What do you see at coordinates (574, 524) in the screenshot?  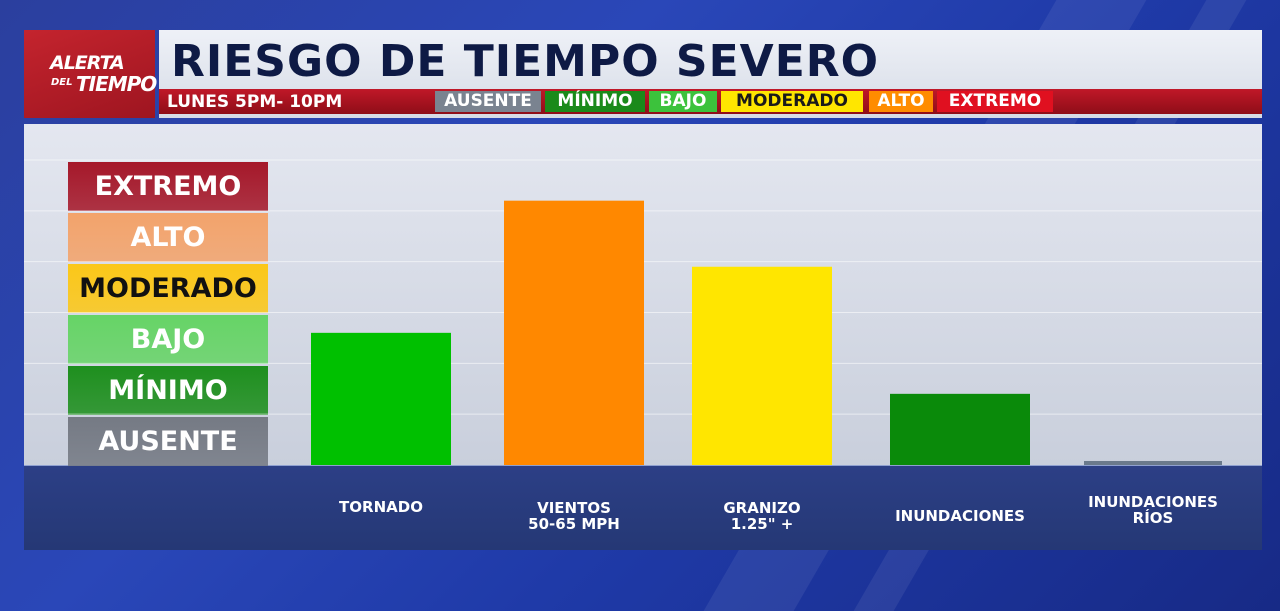 I see `category-label-1-line-1: 50-65 MPH` at bounding box center [574, 524].